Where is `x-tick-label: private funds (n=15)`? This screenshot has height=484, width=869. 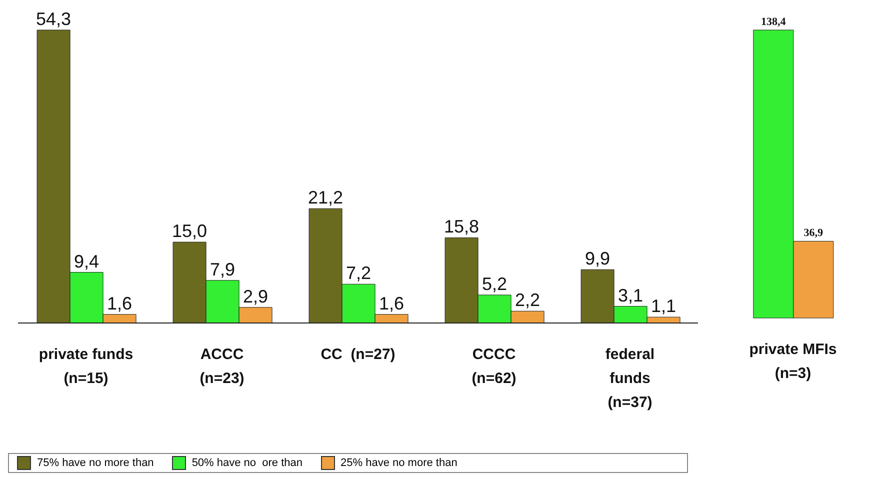 x-tick-label: private funds (n=15) is located at coordinates (86, 366).